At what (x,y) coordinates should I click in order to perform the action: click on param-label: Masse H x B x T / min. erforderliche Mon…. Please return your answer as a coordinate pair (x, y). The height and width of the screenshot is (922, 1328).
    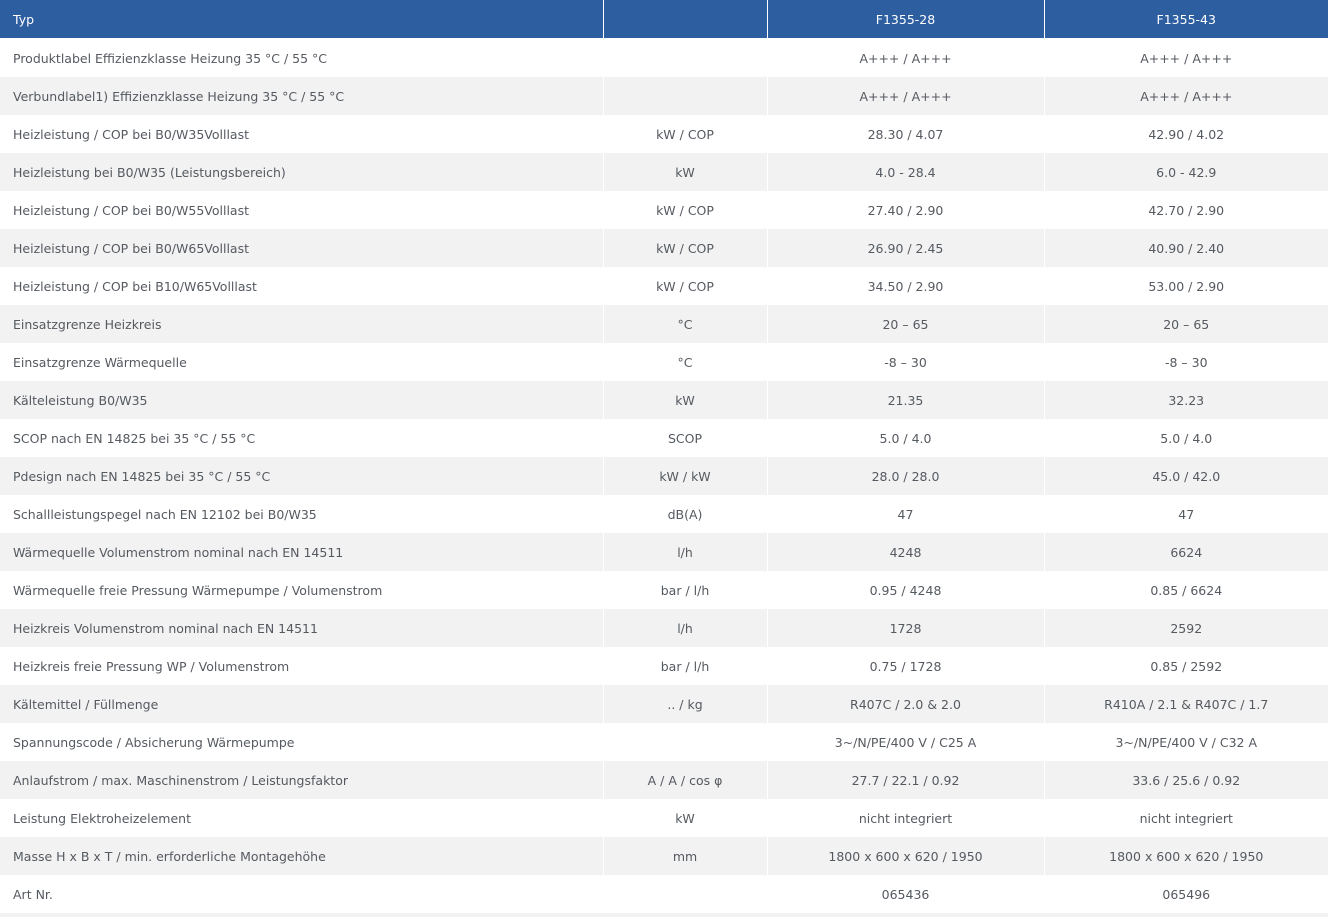
    Looking at the image, I should click on (302, 856).